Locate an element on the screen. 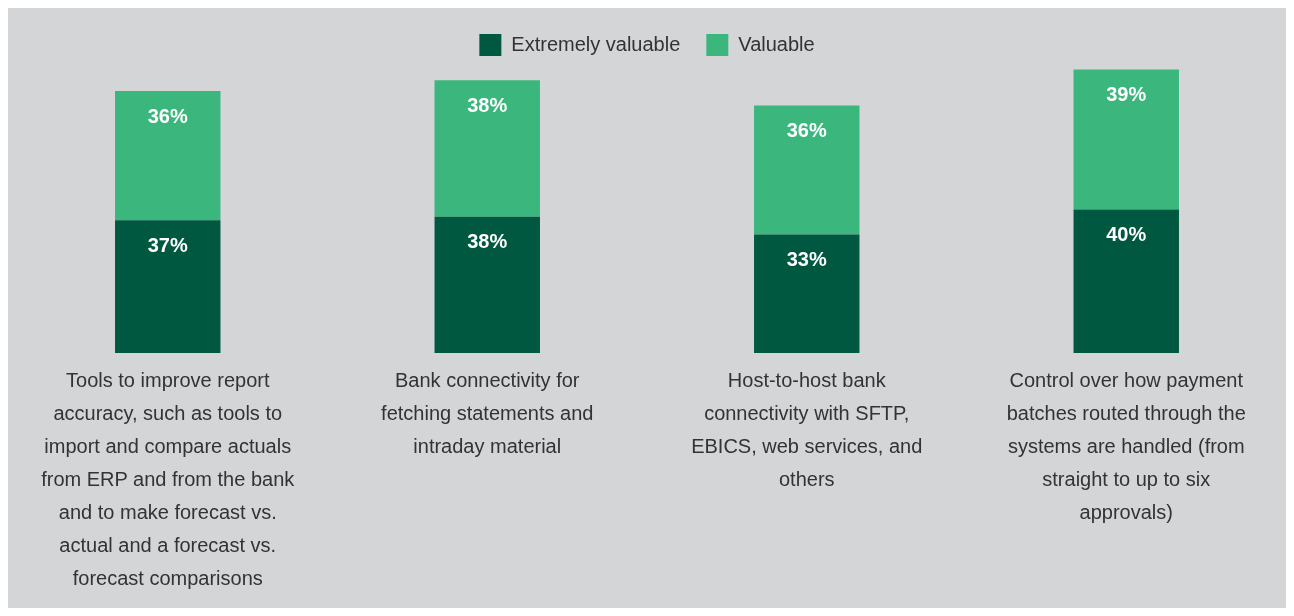  legend-label: Extremely valuable is located at coordinates (596, 43).